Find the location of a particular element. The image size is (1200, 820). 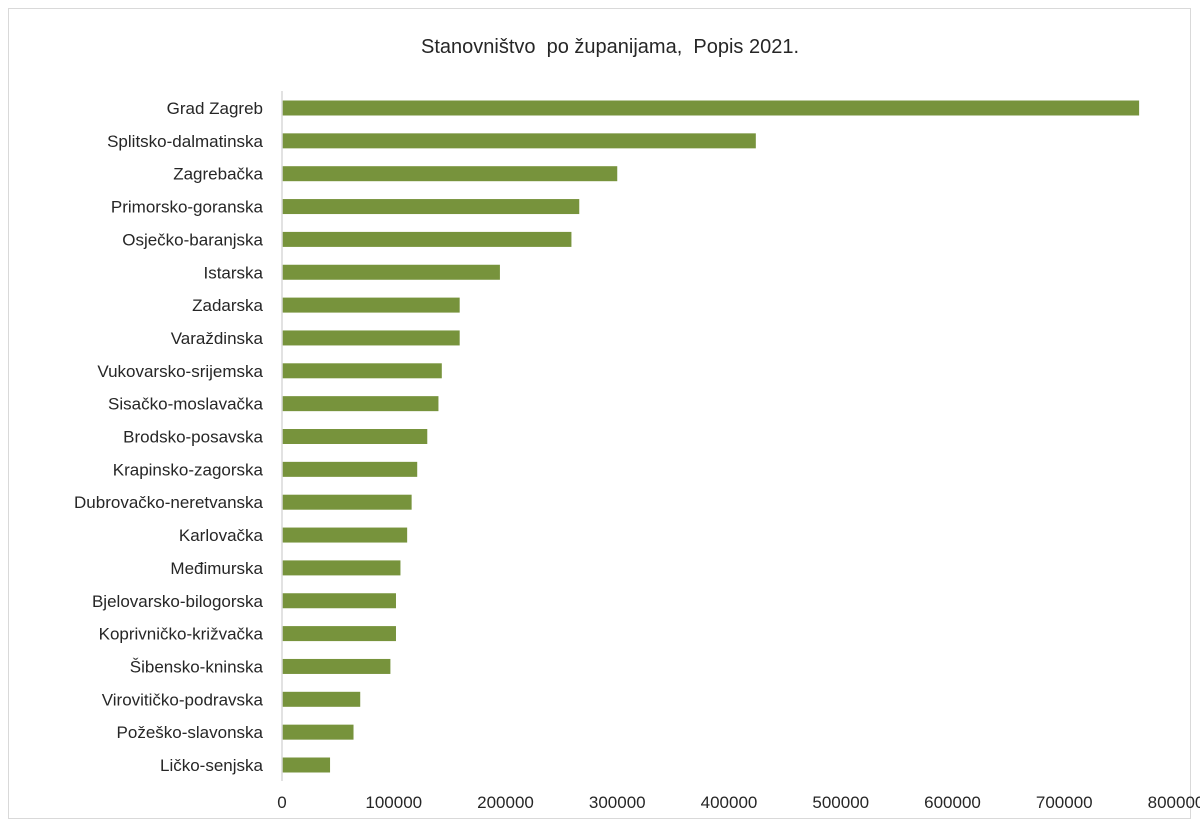

category-label: Virovitičko-podravska is located at coordinates (183, 699).